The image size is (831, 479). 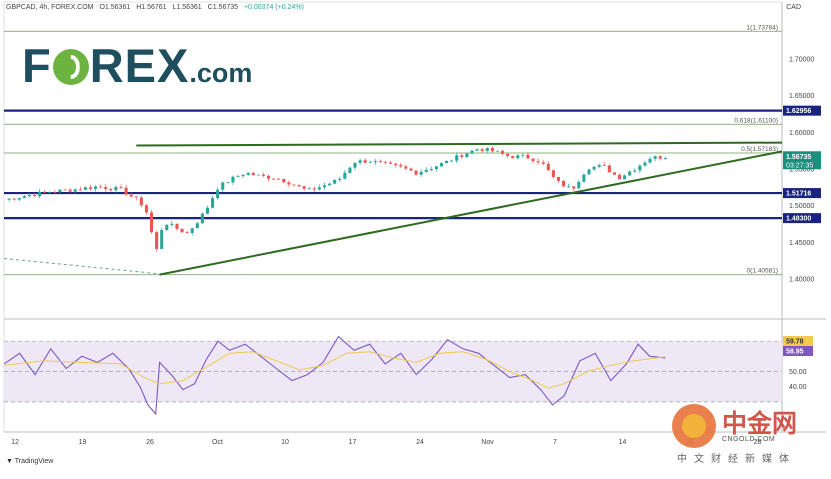 What do you see at coordinates (801, 206) in the screenshot?
I see `price-tick-4: 1.50000` at bounding box center [801, 206].